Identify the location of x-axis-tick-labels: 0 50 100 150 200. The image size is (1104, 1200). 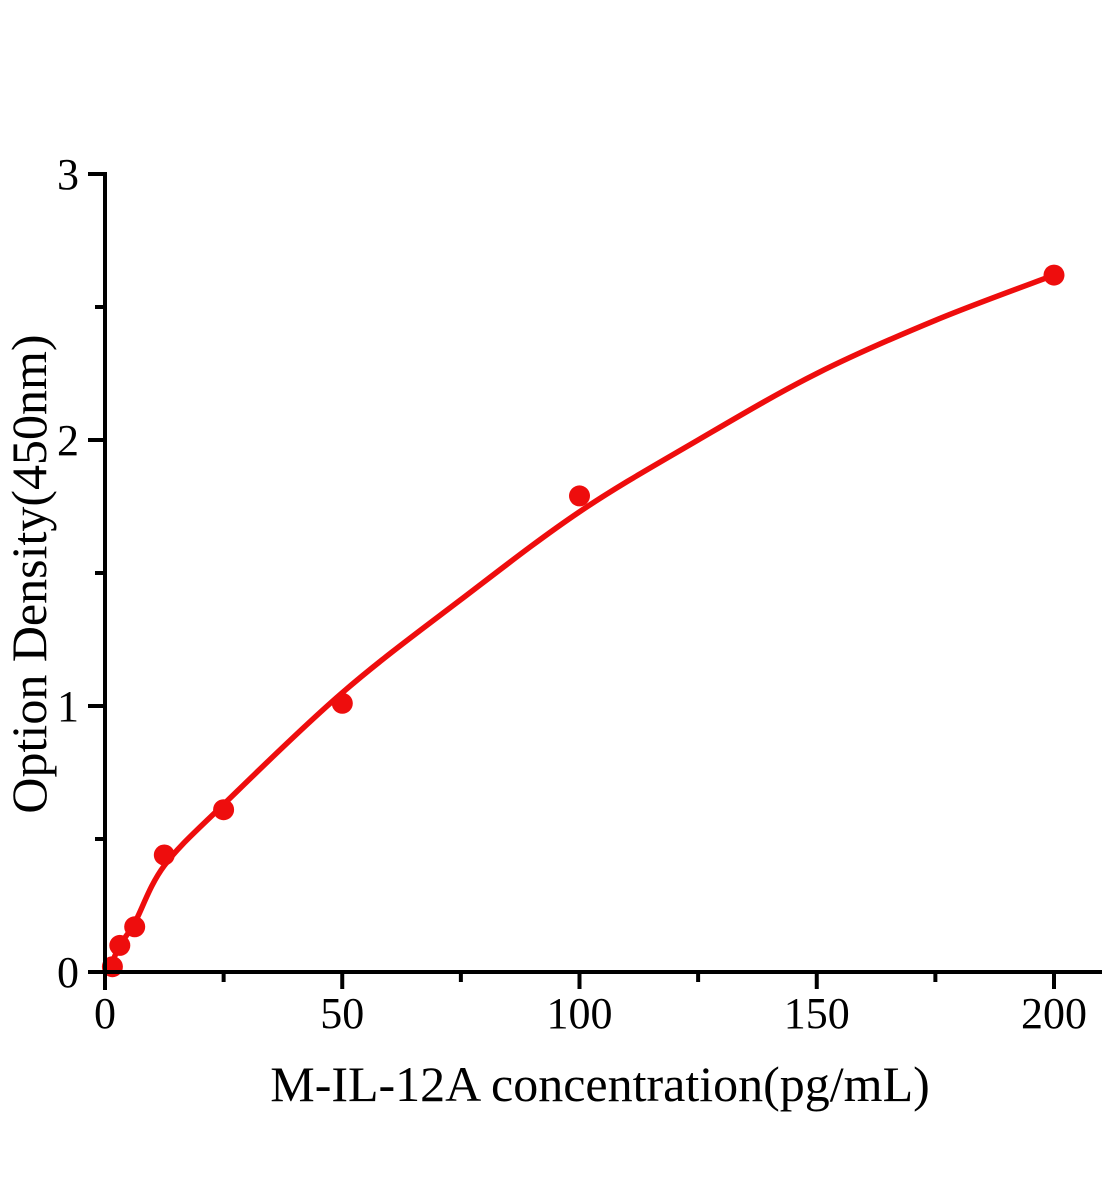
(590, 1013).